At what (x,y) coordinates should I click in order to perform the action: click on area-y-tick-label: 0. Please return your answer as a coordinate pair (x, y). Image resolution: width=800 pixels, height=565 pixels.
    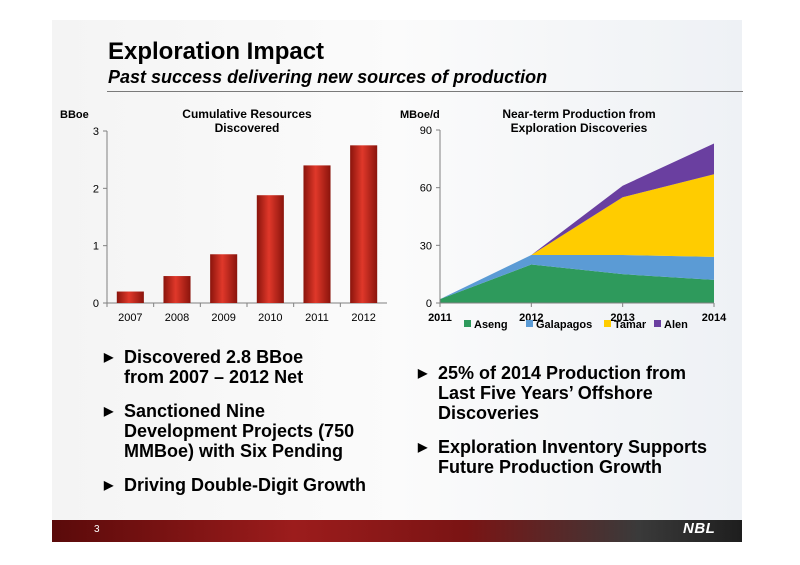
    Looking at the image, I should click on (429, 304).